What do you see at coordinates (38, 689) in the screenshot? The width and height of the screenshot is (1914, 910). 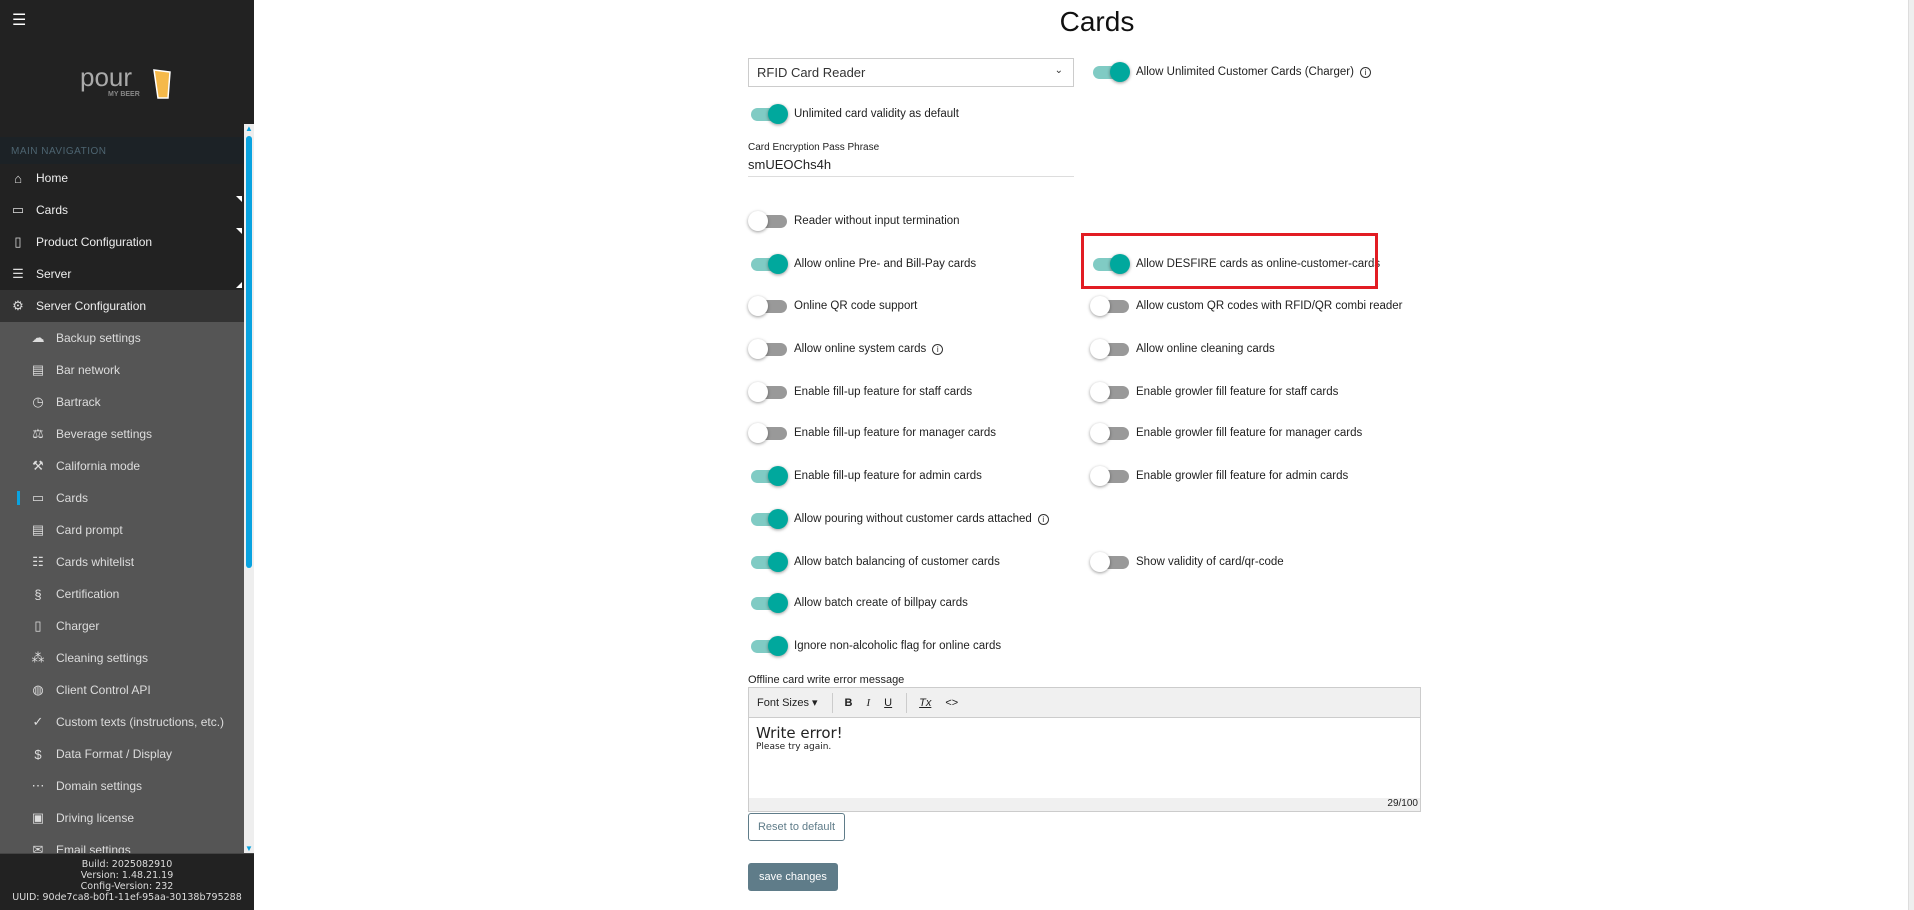 I see `client-control-api-icon: ◍` at bounding box center [38, 689].